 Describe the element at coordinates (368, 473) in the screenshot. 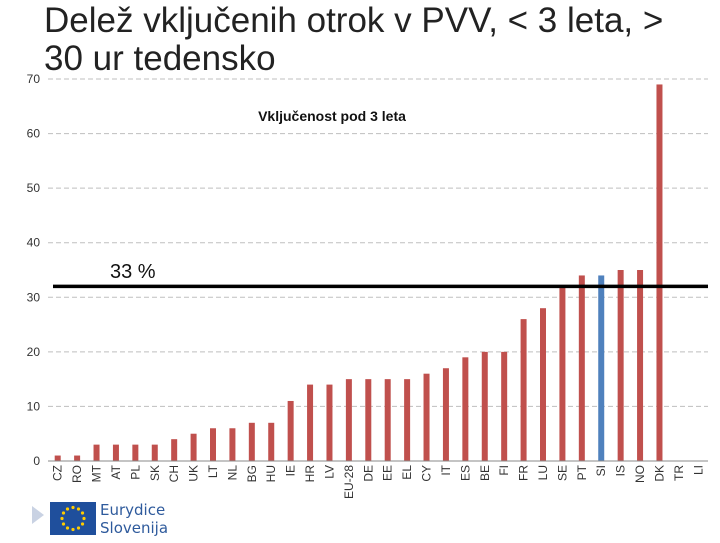

I see `x-tick-label: DE` at that location.